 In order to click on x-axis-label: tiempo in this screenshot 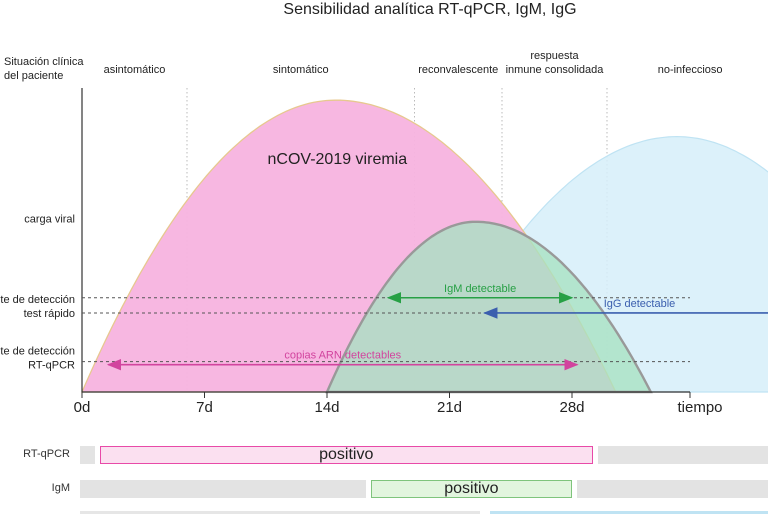, I will do `click(699, 407)`.